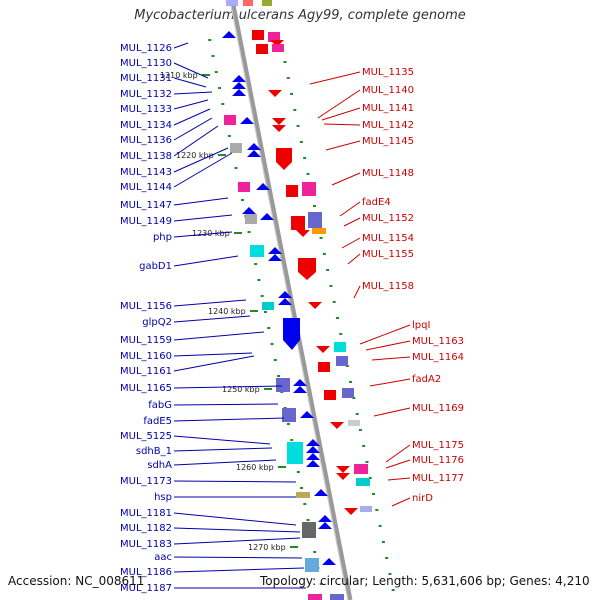 This screenshot has width=600, height=600. What do you see at coordinates (438, 460) in the screenshot?
I see `right-gene-label: MUL_1176` at bounding box center [438, 460].